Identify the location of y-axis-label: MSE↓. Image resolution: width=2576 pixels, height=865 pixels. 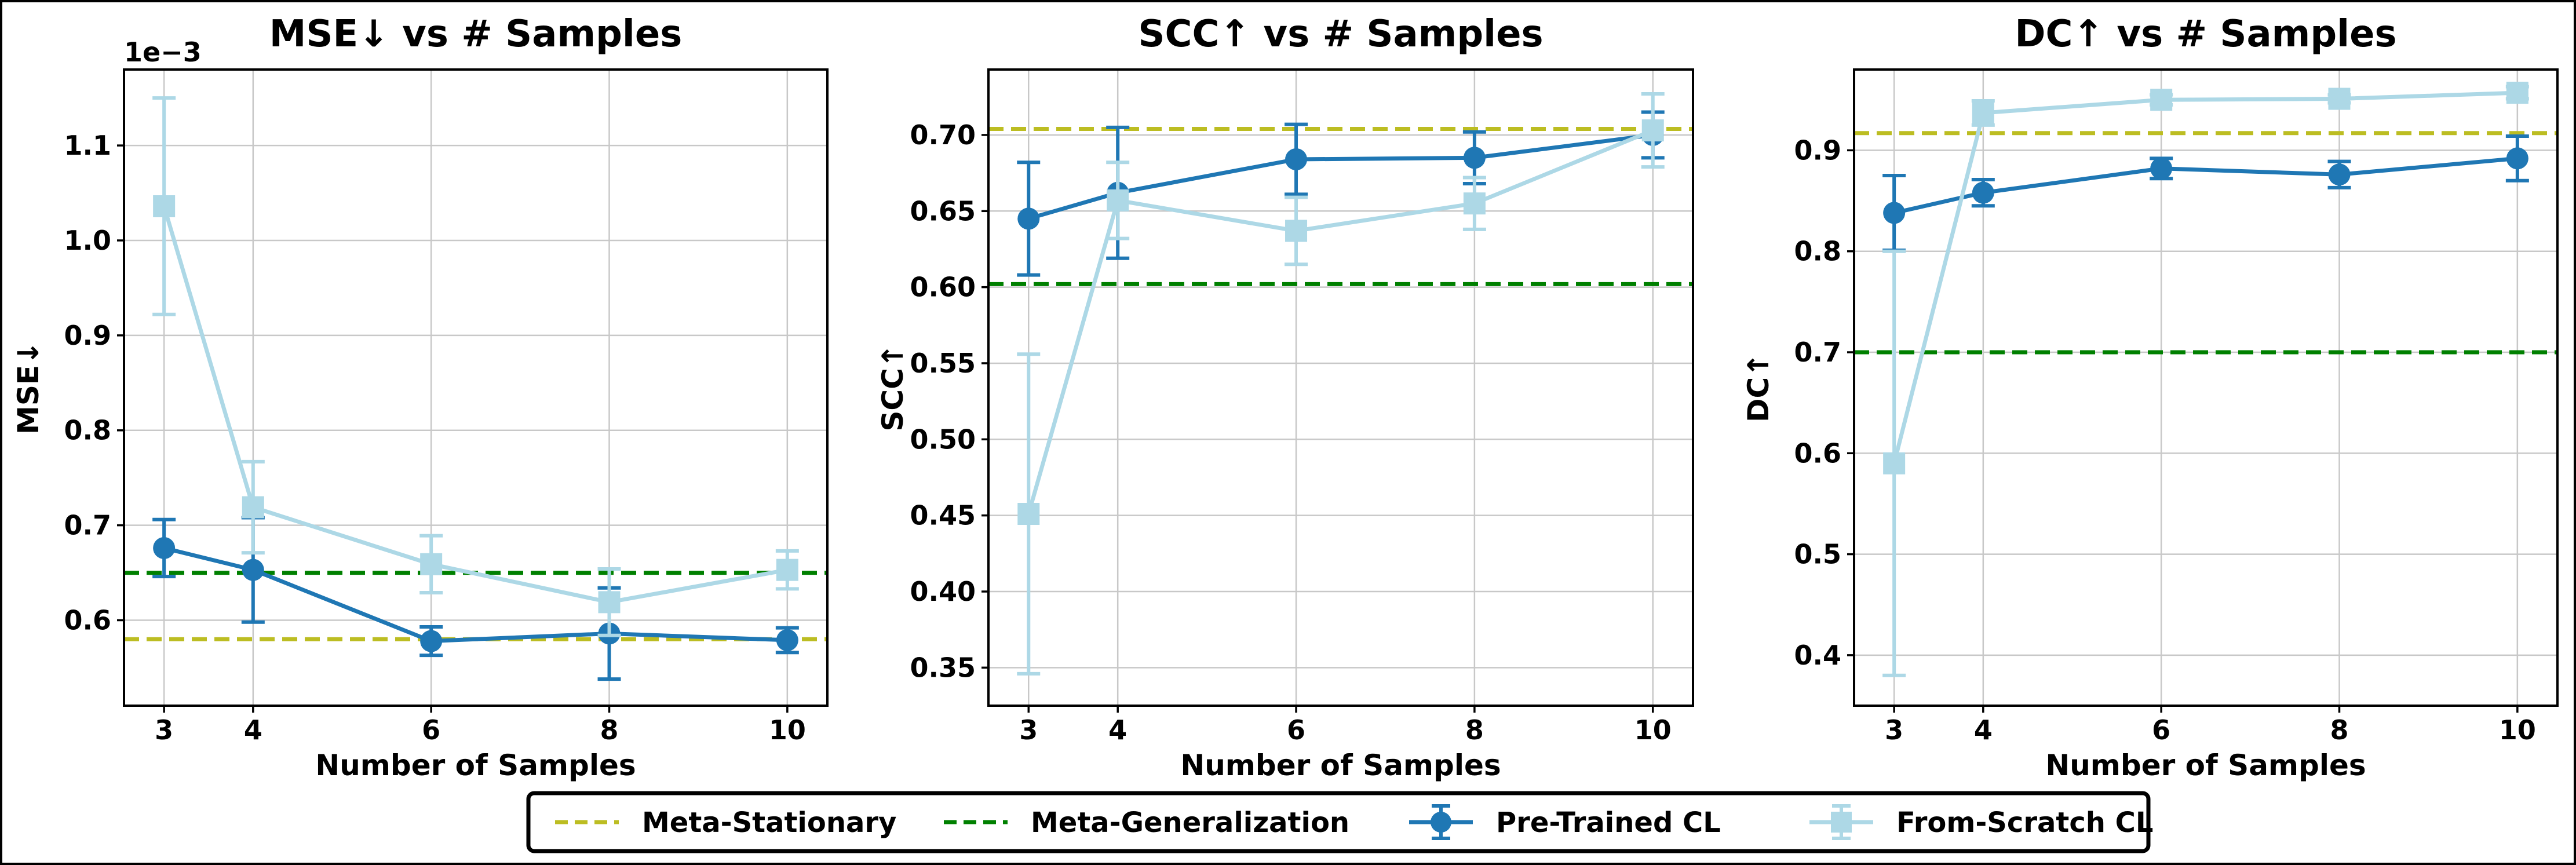
(28, 388).